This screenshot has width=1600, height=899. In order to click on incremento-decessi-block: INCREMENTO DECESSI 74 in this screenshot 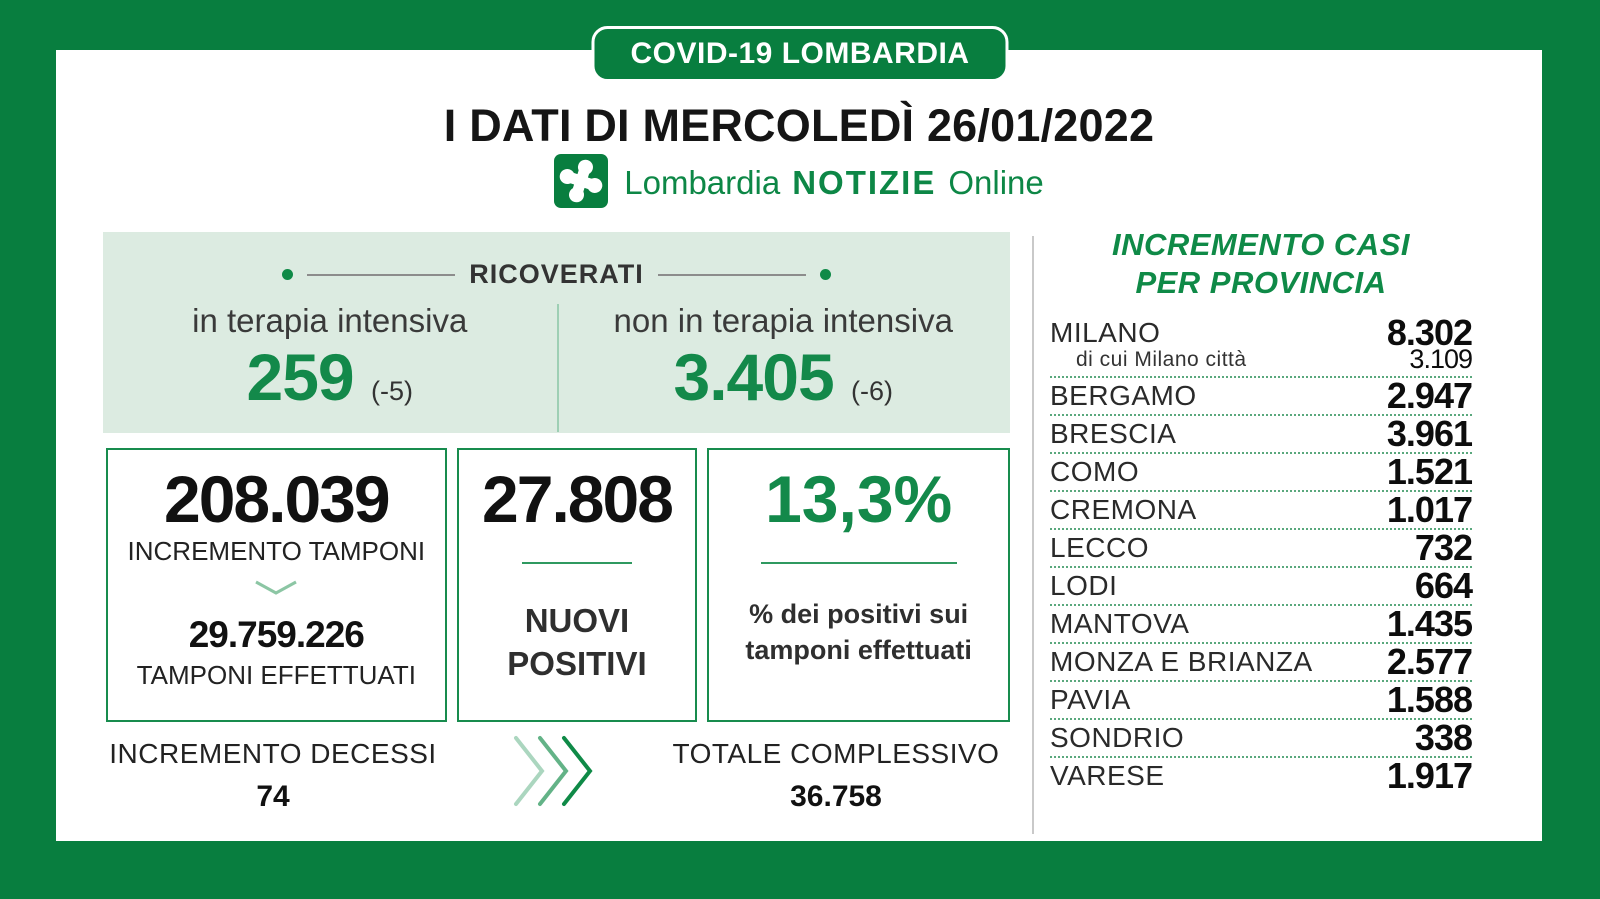, I will do `click(273, 776)`.